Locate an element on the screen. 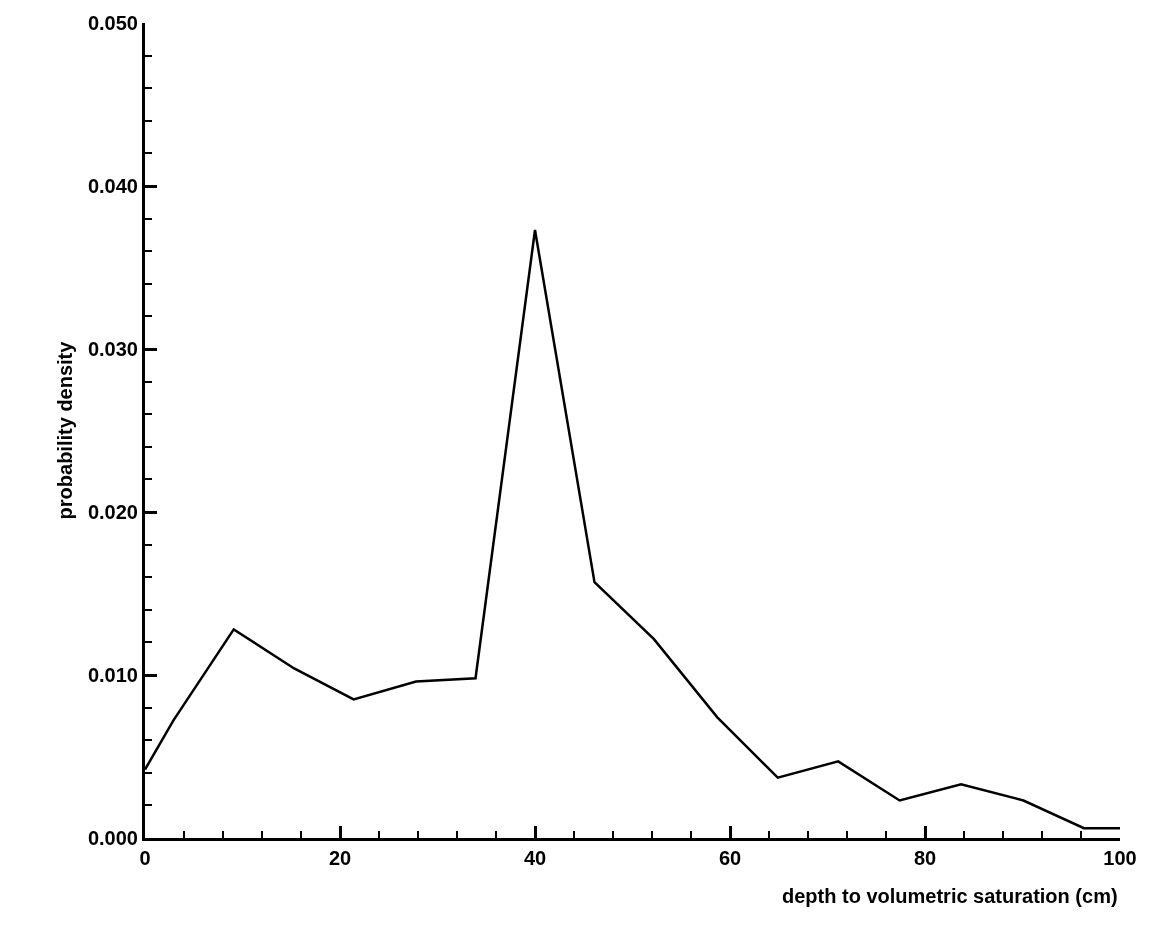 The image size is (1150, 935). x-axis-title: depth to volumetric saturation (cm) is located at coordinates (950, 896).